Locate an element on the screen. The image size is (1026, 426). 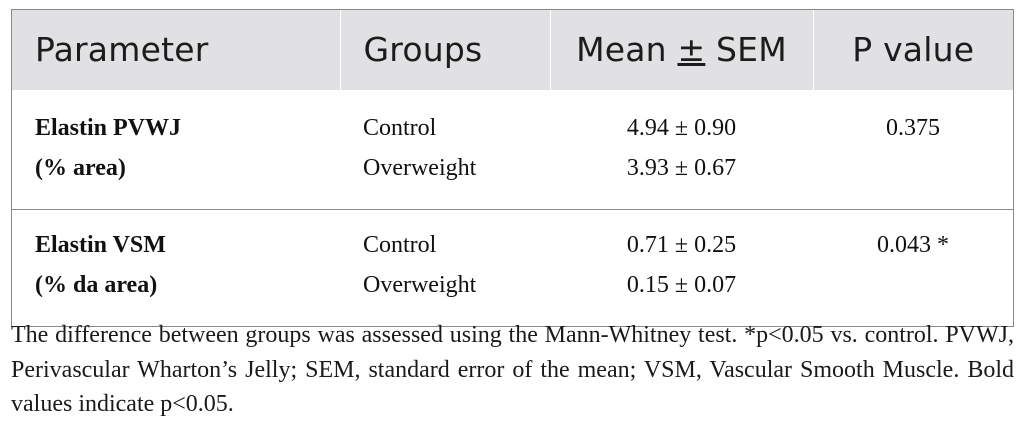
header-sem-suffix: SEM is located at coordinates (746, 49).